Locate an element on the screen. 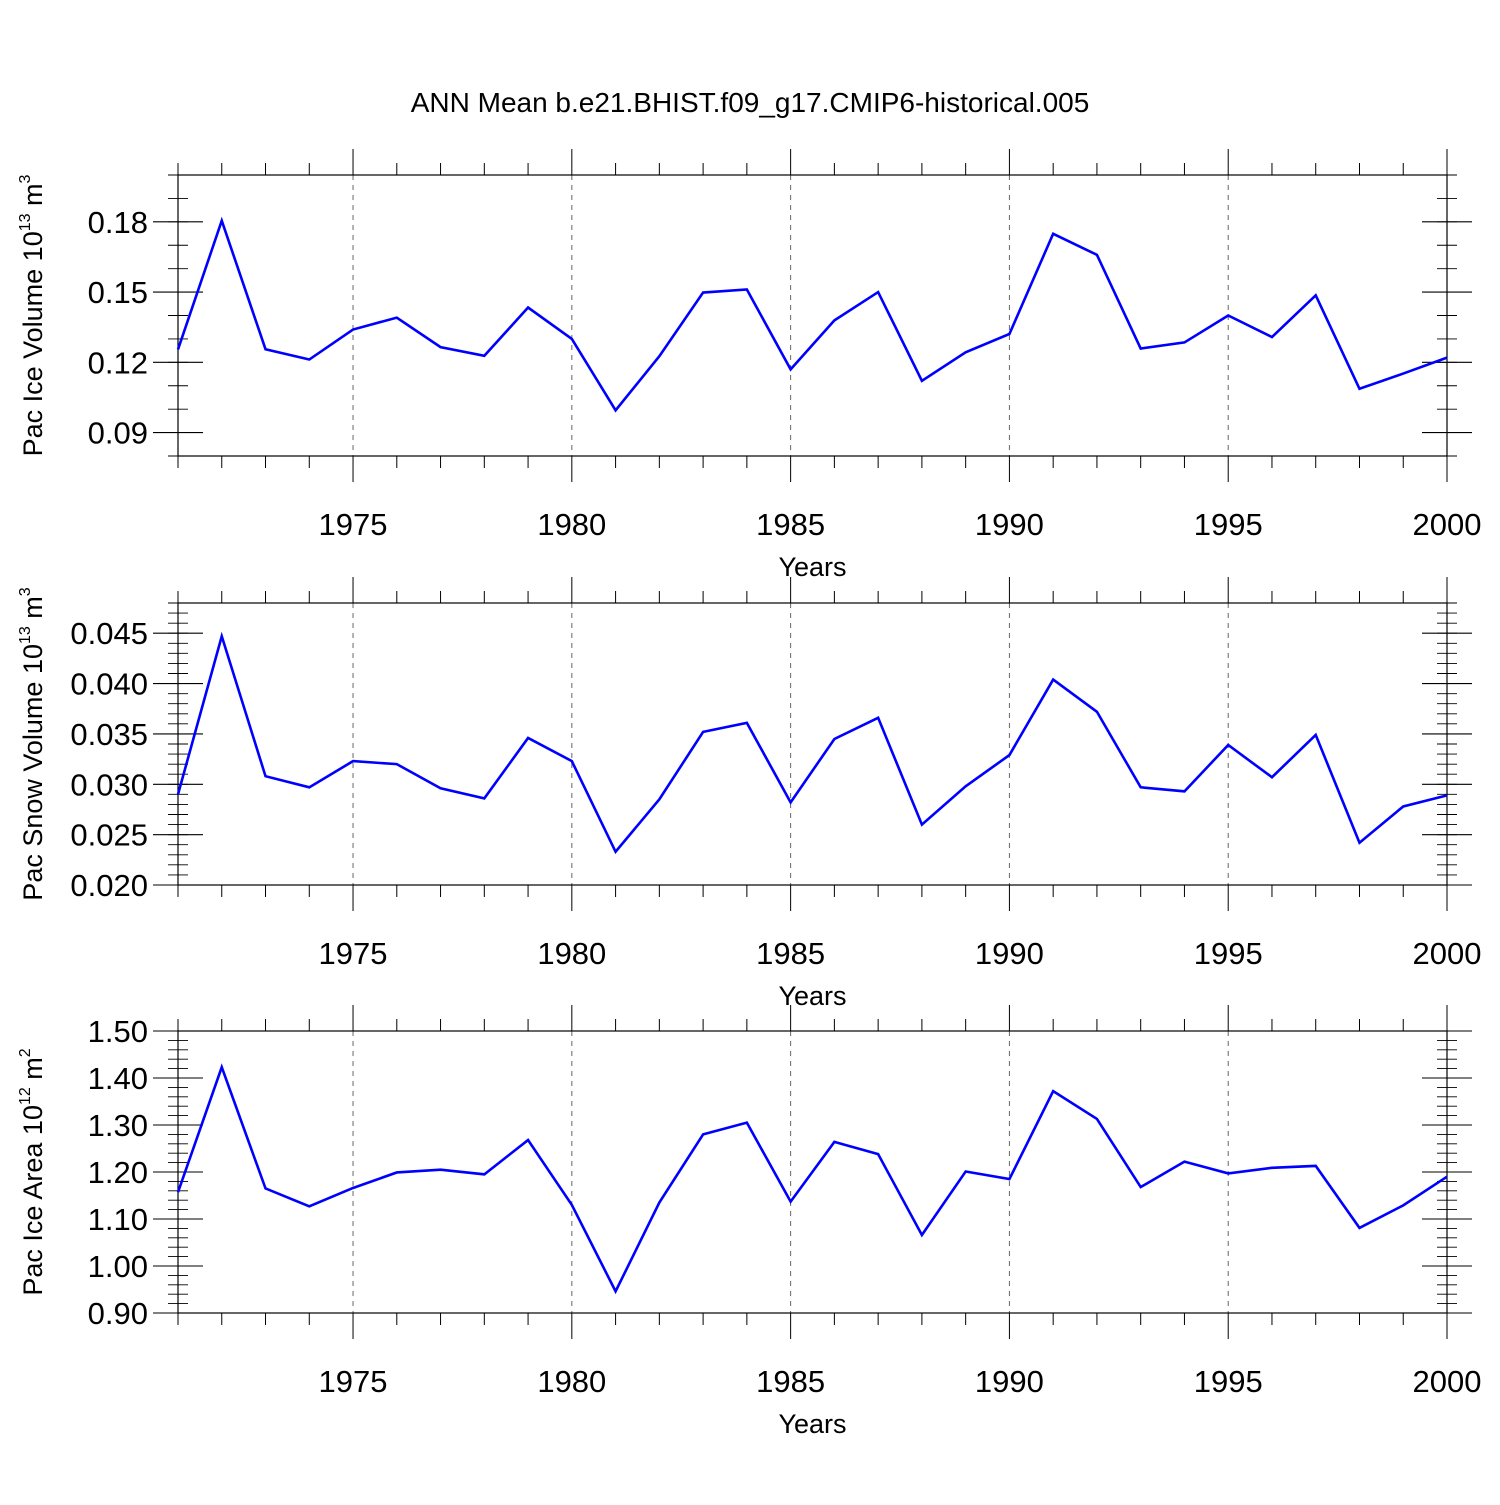 The height and width of the screenshot is (1505, 1500). y-tick-label: 0.18 is located at coordinates (118, 222).